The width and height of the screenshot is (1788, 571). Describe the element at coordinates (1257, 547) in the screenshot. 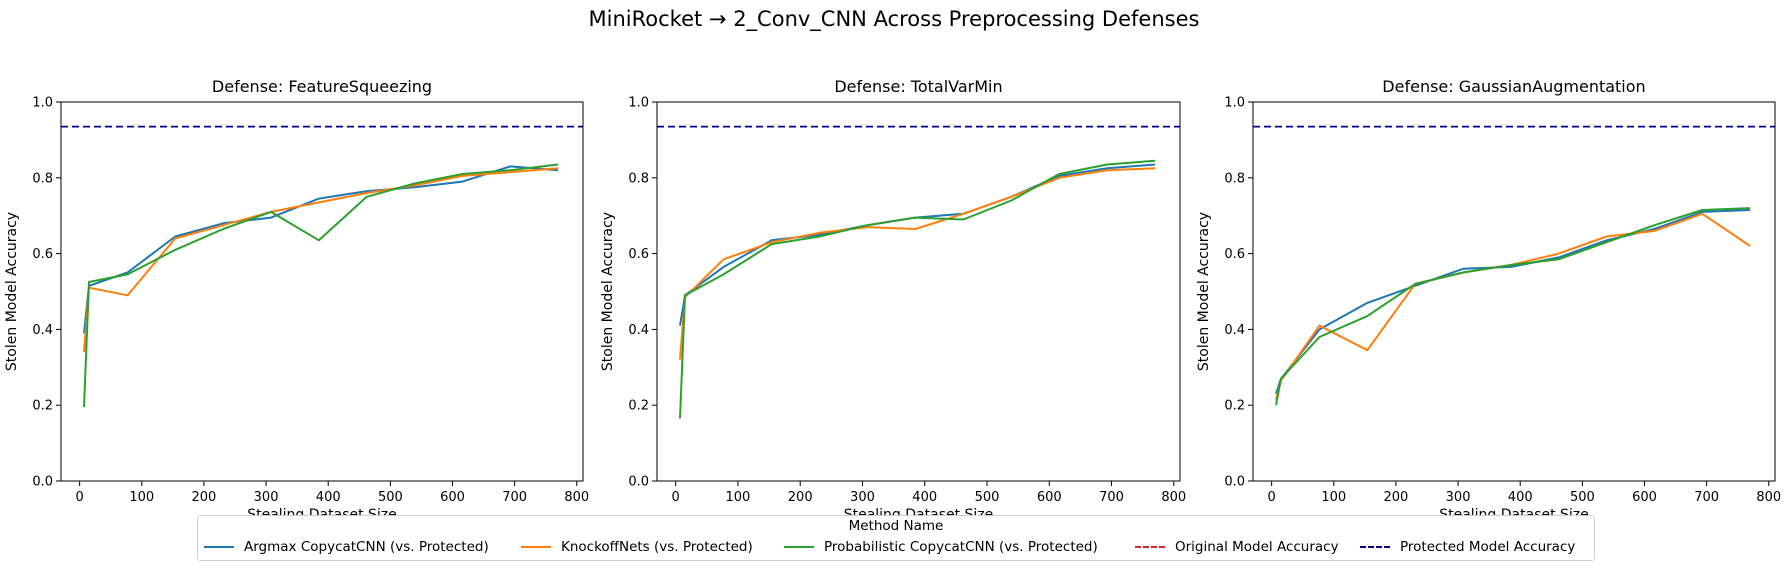

I see `legend-label: Original Model Accuracy` at that location.